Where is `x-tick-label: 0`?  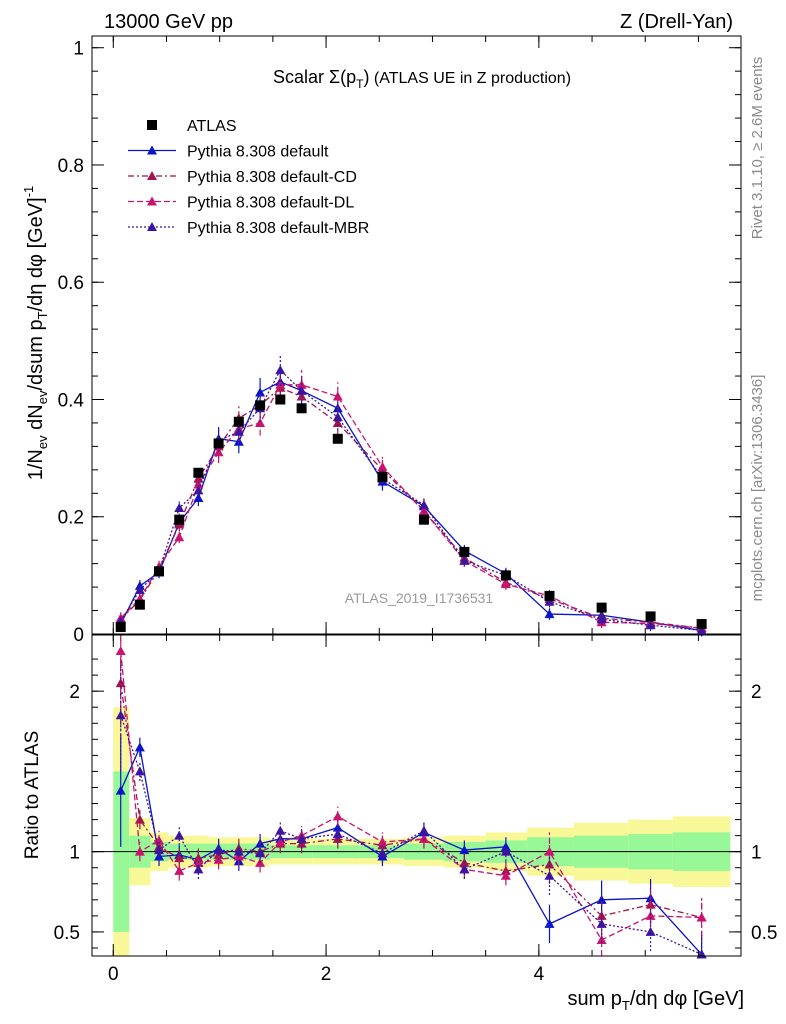
x-tick-label: 0 is located at coordinates (113, 974).